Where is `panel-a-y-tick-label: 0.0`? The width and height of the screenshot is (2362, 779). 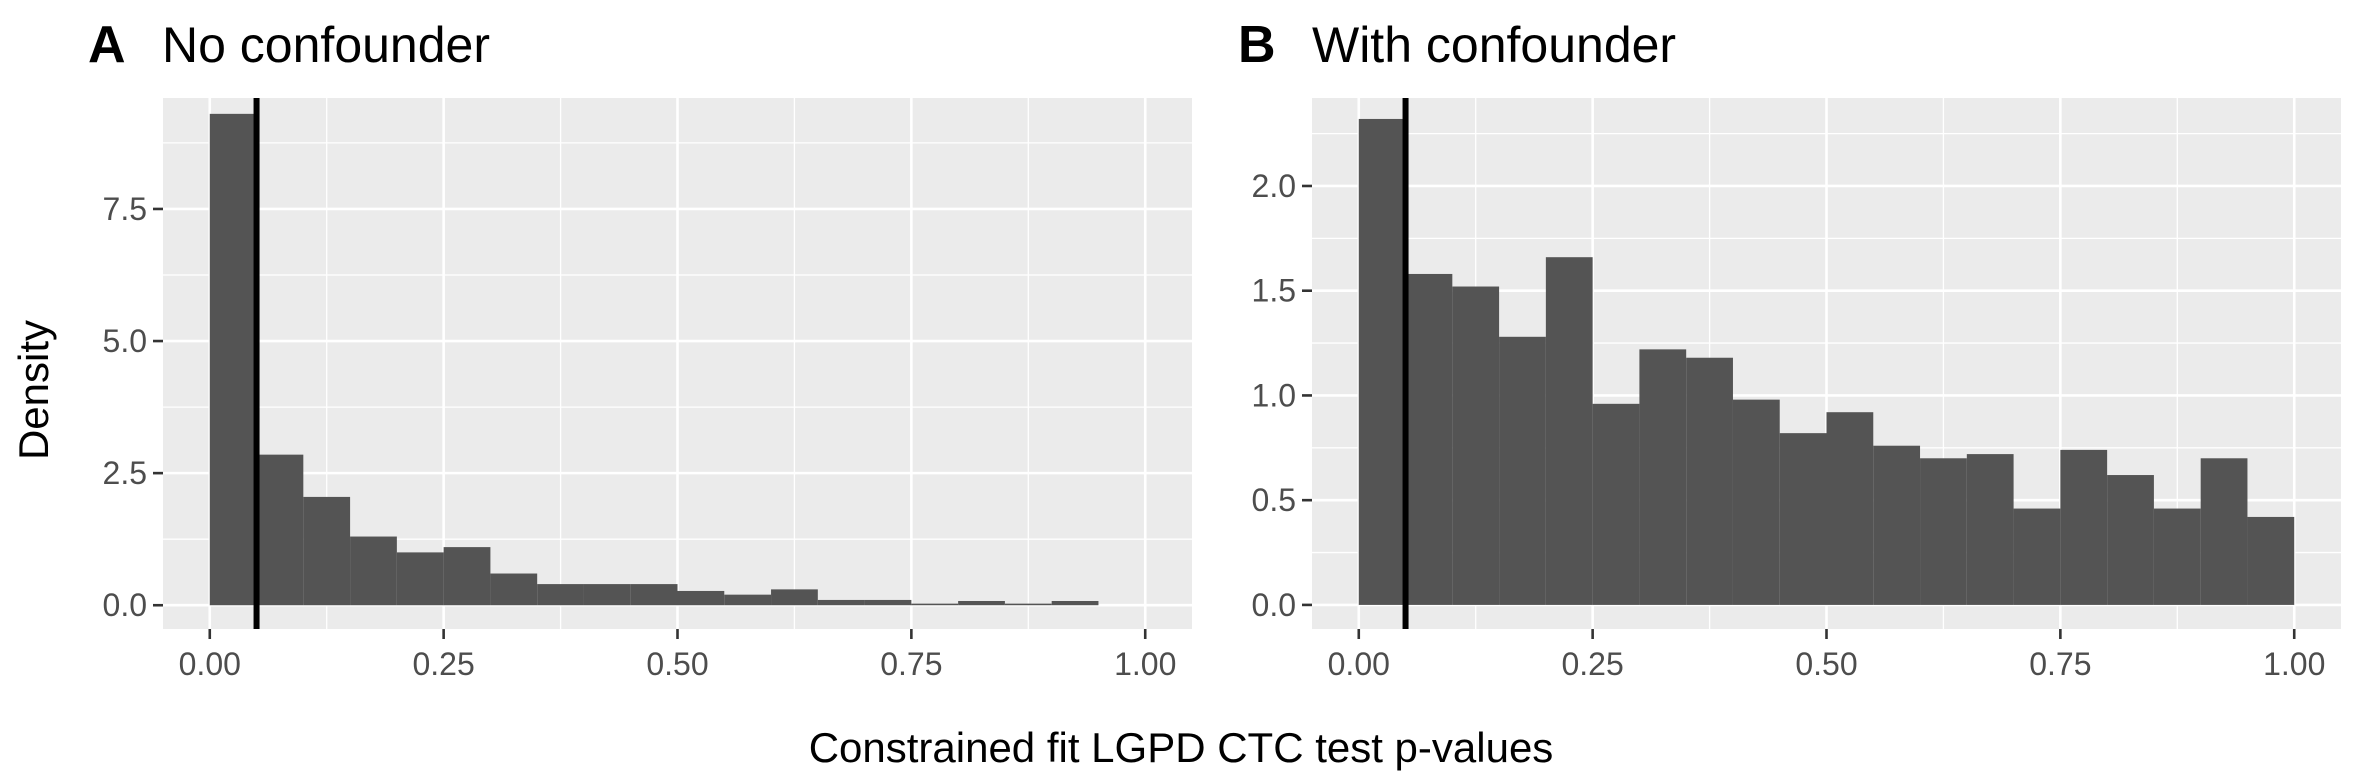 panel-a-y-tick-label: 0.0 is located at coordinates (125, 605).